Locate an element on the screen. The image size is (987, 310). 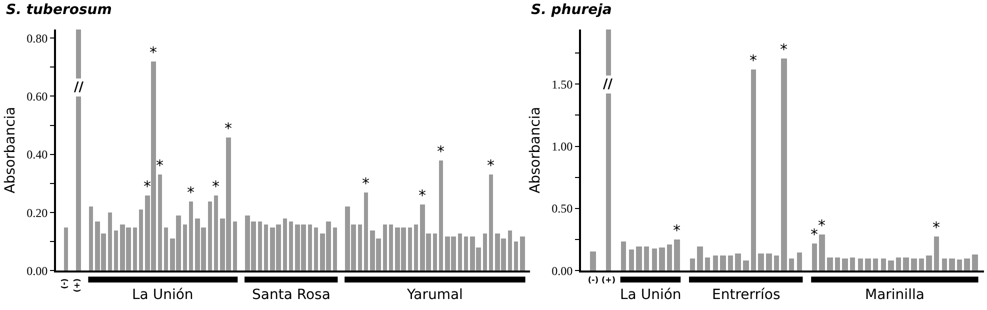
text: Yarumal is located at coordinates (434, 295).